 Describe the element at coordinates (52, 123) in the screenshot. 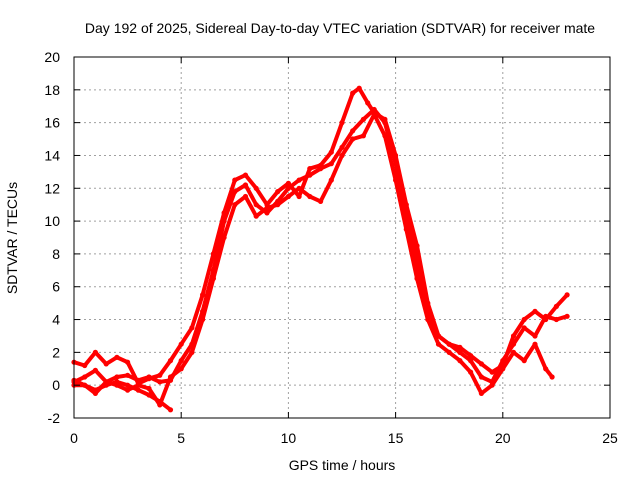

I see `y-tick-label: 16` at that location.